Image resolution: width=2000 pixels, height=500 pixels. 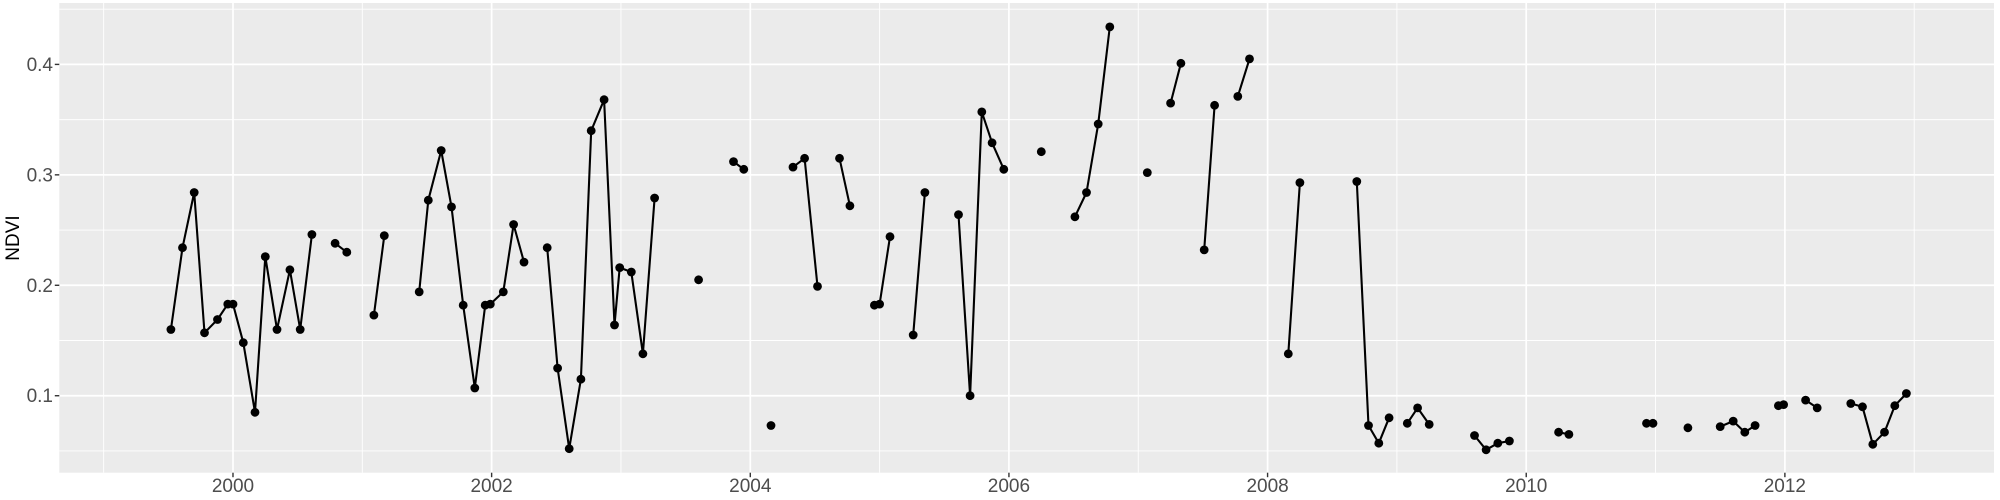 I want to click on x-tick-label: 2004, so click(x=750, y=486).